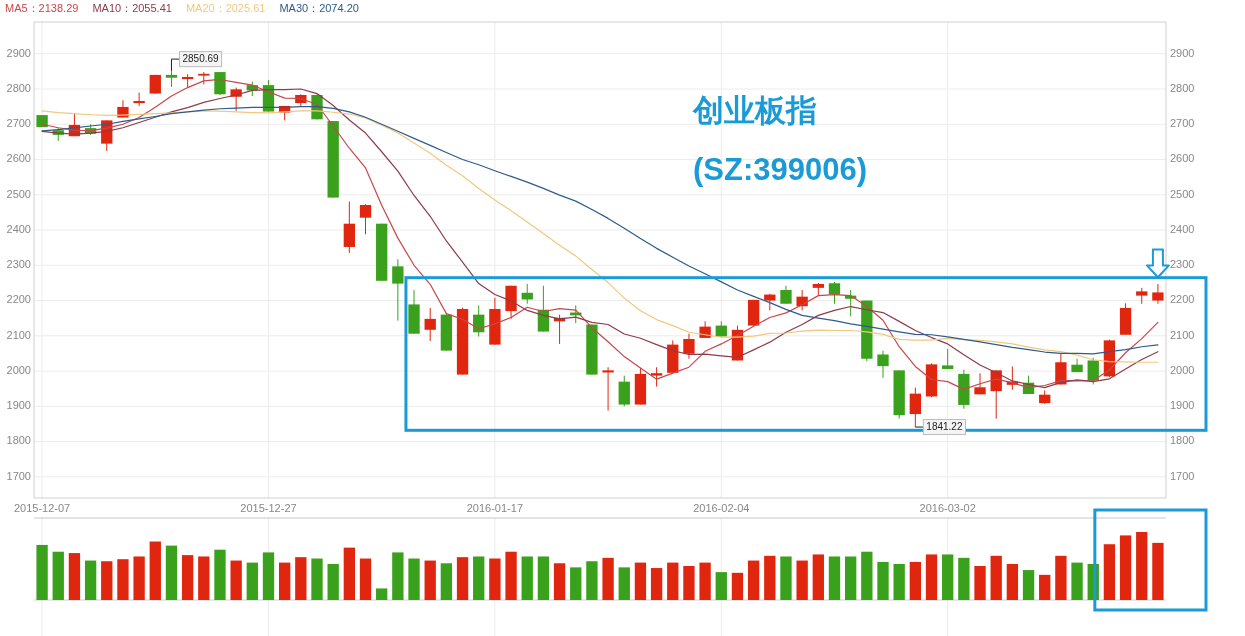 The width and height of the screenshot is (1245, 636). I want to click on y2-tick-label: 2200, so click(1182, 299).